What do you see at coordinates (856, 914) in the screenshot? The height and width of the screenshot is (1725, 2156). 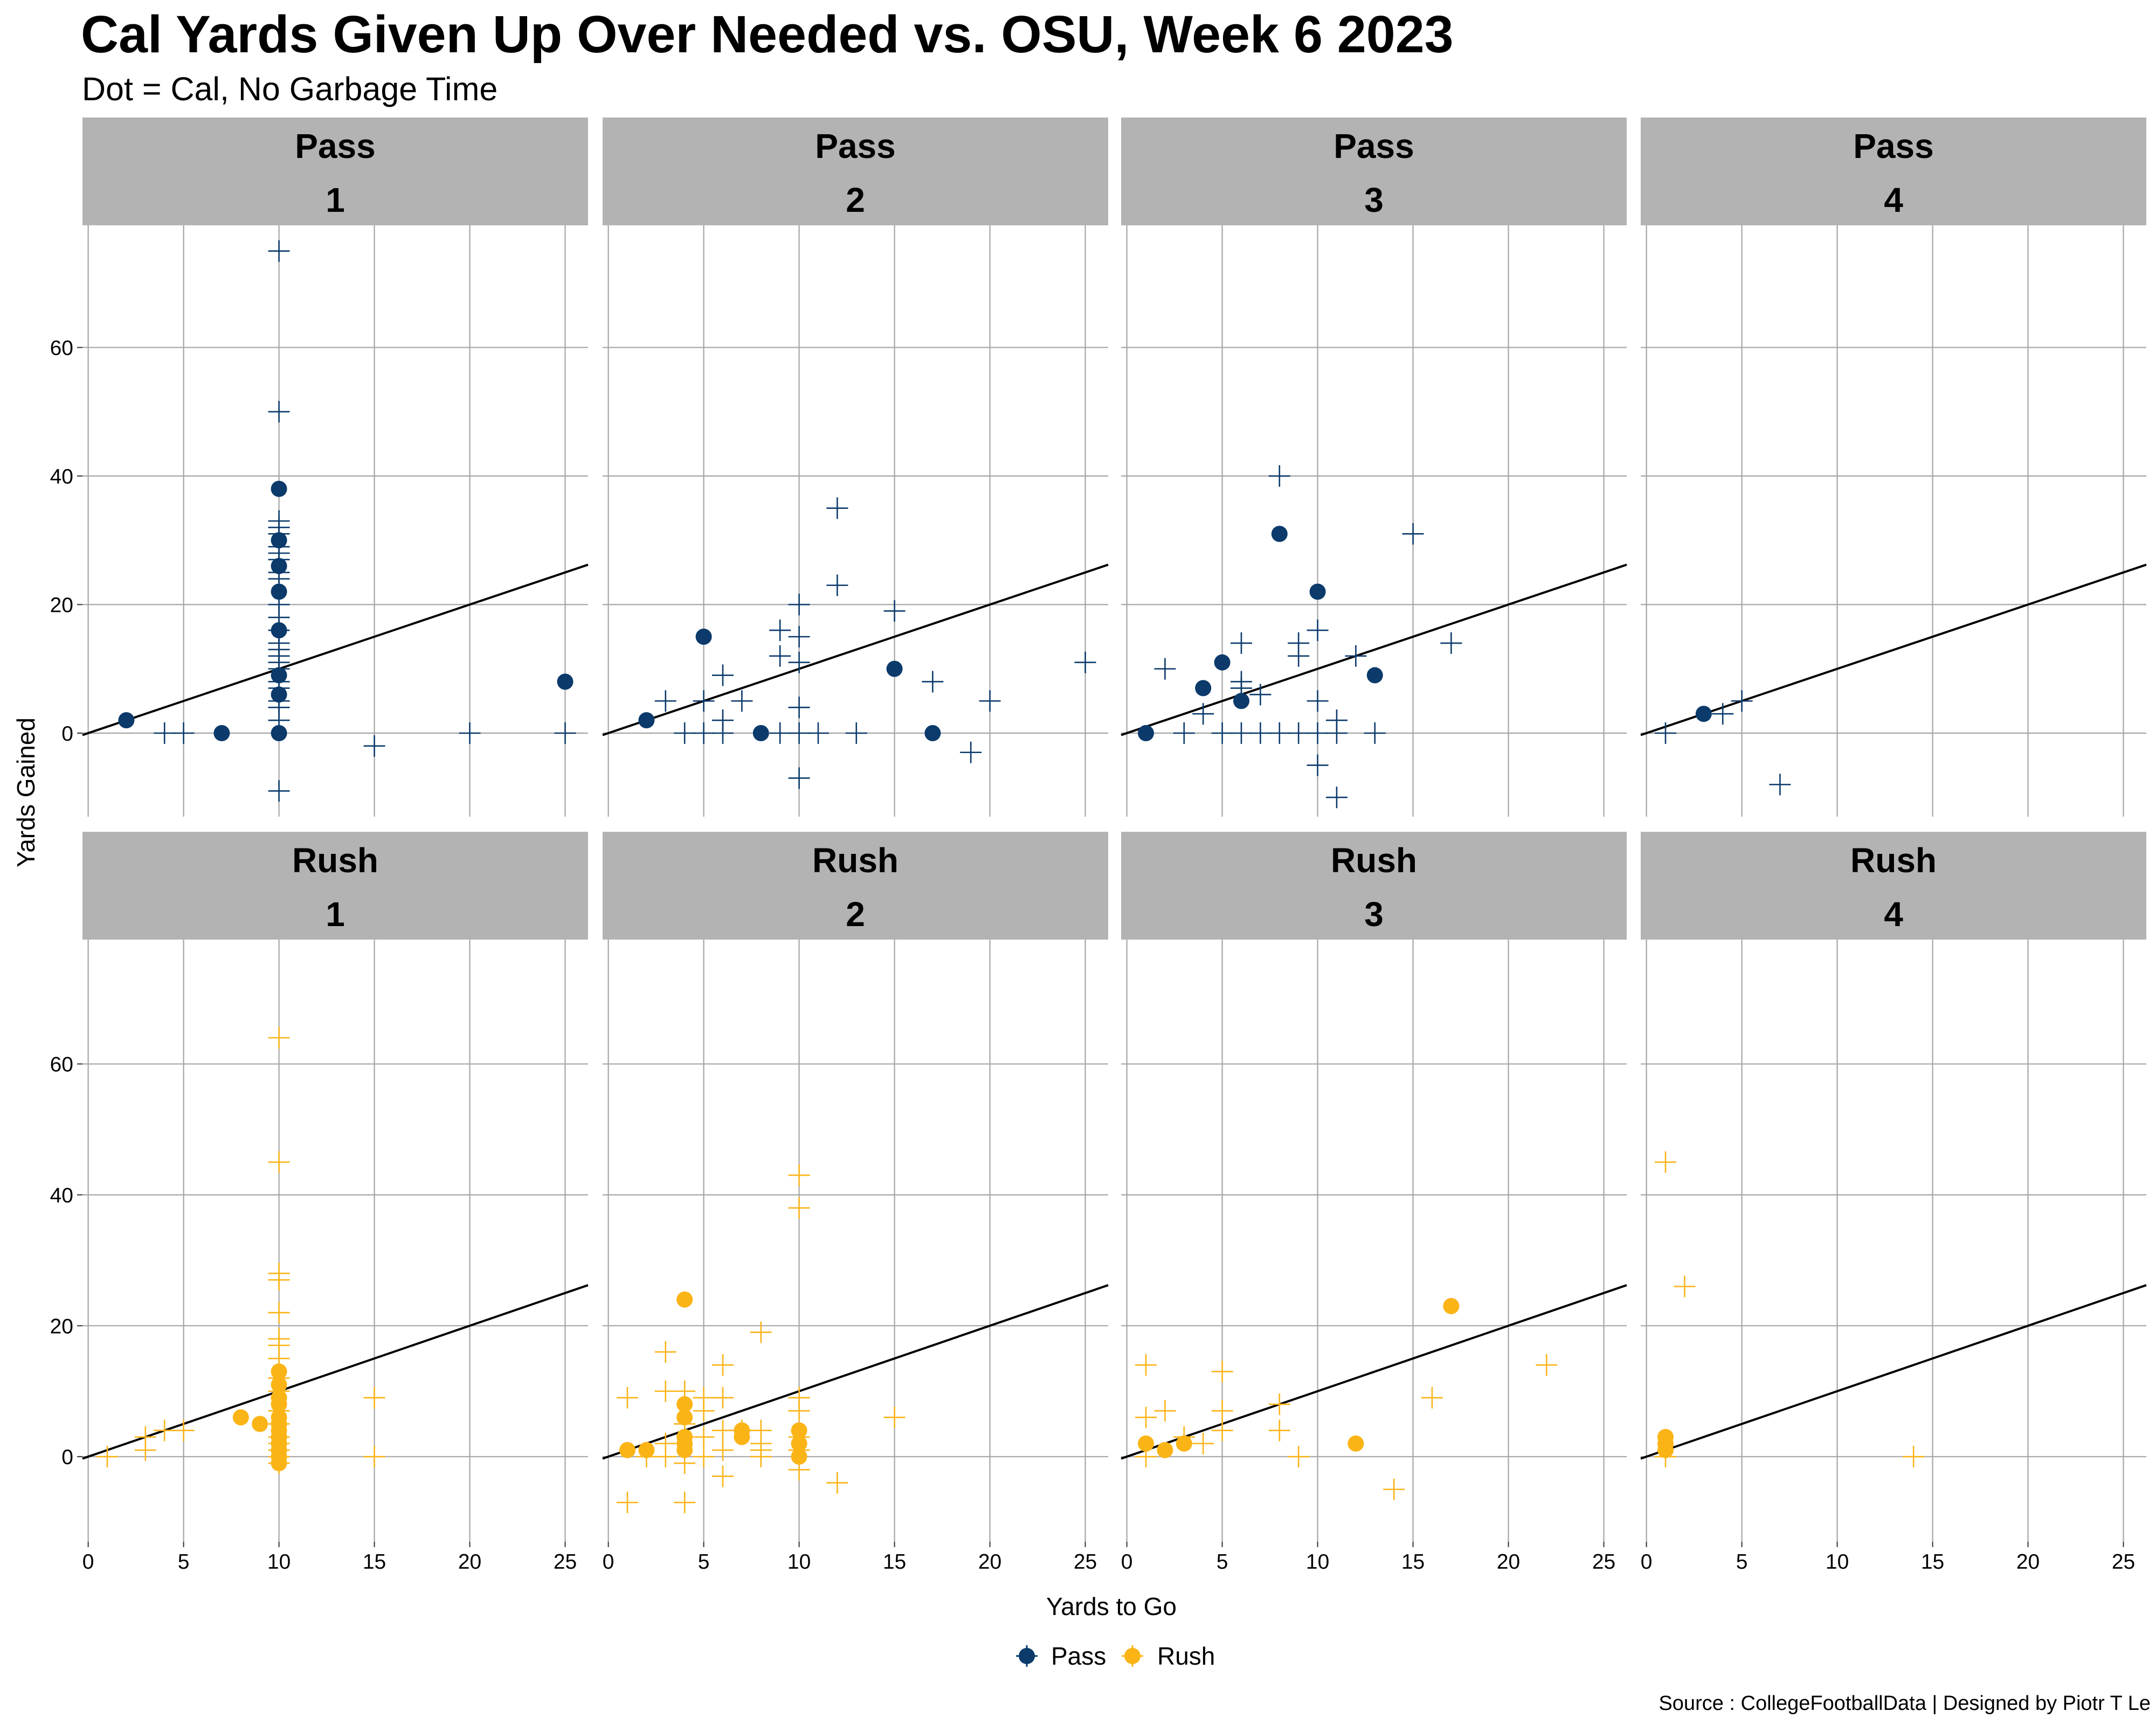 I see `facet-strip-down: 2` at bounding box center [856, 914].